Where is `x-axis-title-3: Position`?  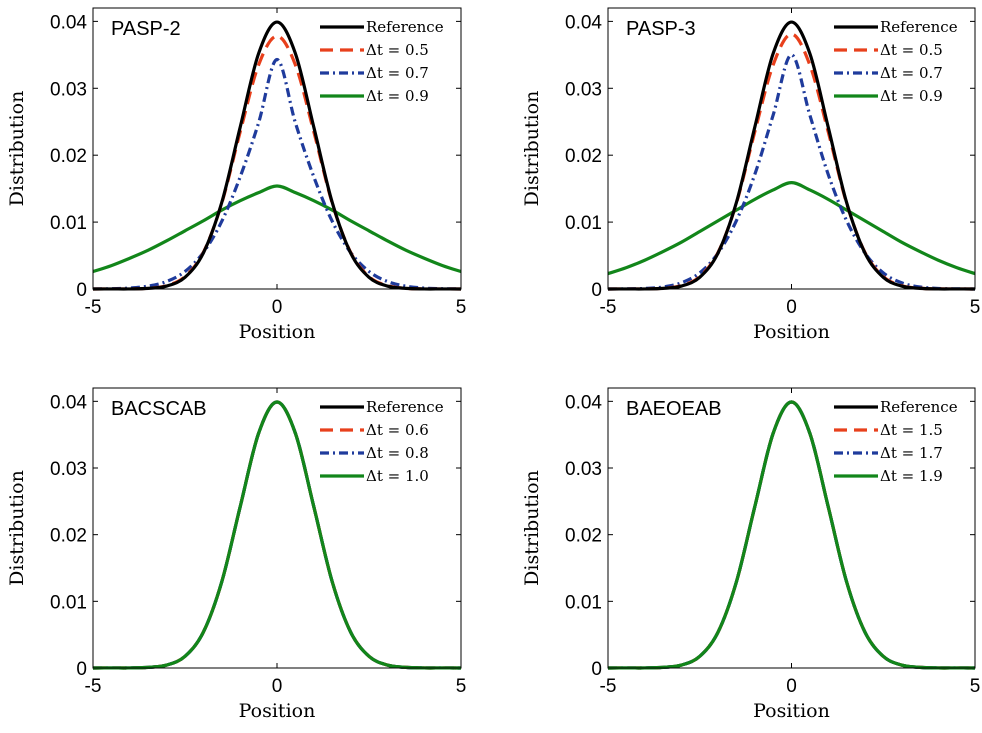
x-axis-title-3: Position is located at coordinates (791, 711).